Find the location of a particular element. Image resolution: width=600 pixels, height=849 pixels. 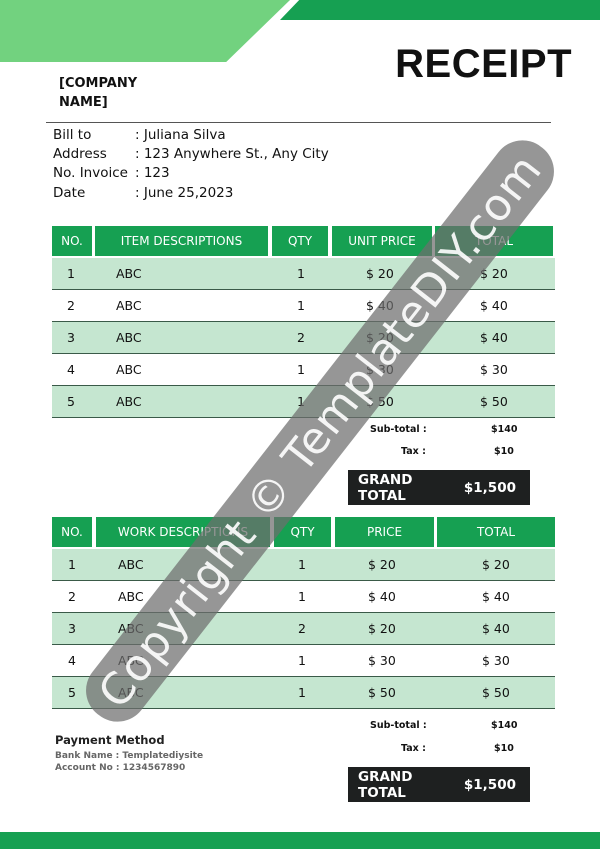

column-header: TOTAL is located at coordinates (496, 532).